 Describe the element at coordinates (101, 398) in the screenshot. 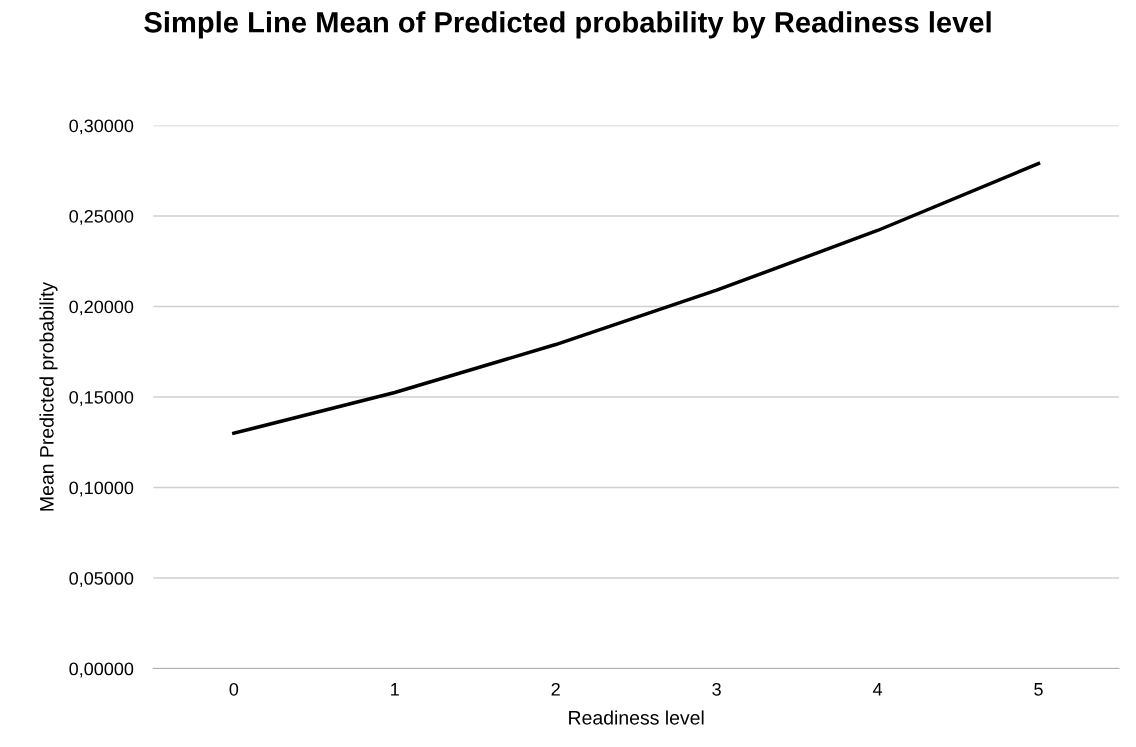

I see `y-tick-label: 0,15000` at that location.